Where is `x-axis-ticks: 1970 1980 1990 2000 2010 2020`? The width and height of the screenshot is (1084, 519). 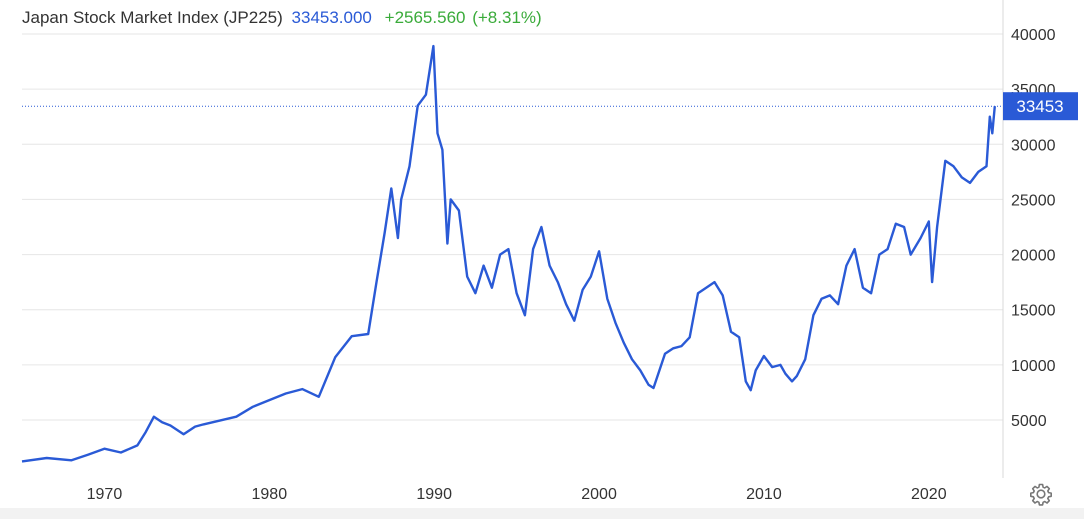 x-axis-ticks: 1970 1980 1990 2000 2010 2020 is located at coordinates (517, 494).